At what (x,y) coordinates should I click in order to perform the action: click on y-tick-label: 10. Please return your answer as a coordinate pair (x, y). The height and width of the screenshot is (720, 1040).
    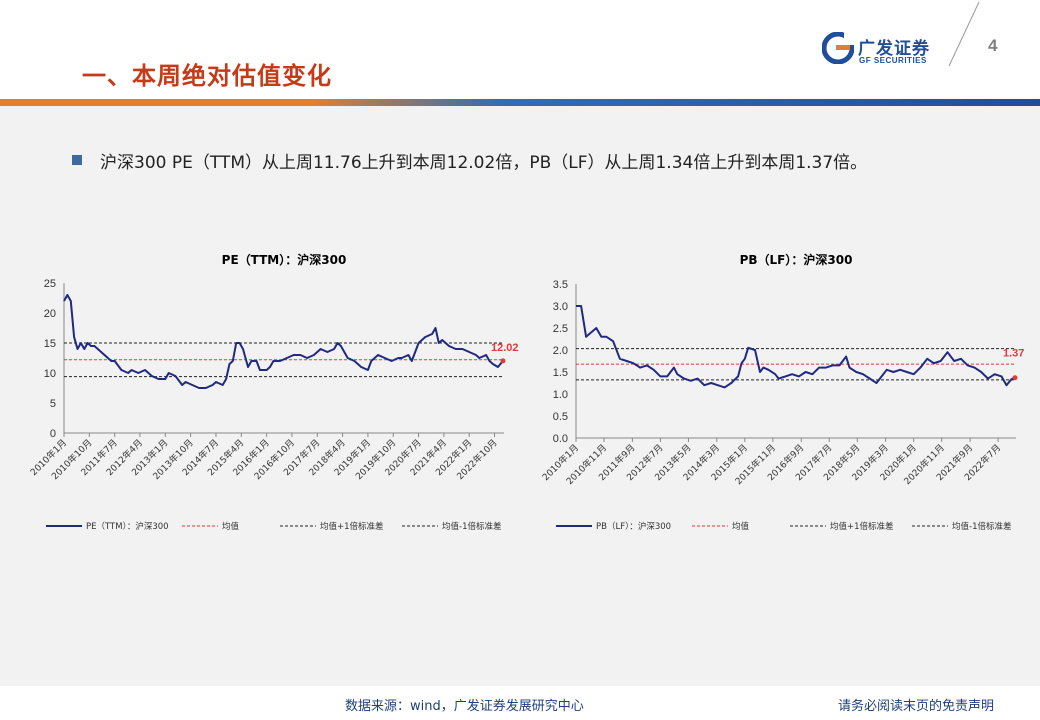
    Looking at the image, I should click on (50, 374).